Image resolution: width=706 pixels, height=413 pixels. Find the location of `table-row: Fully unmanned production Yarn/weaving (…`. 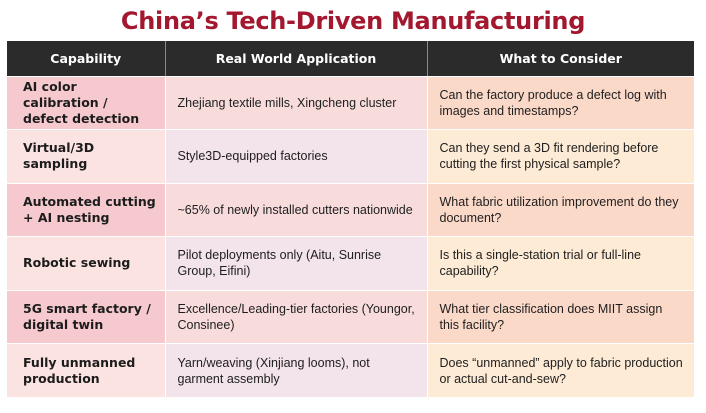

table-row: Fully unmanned production Yarn/weaving (… is located at coordinates (350, 370).